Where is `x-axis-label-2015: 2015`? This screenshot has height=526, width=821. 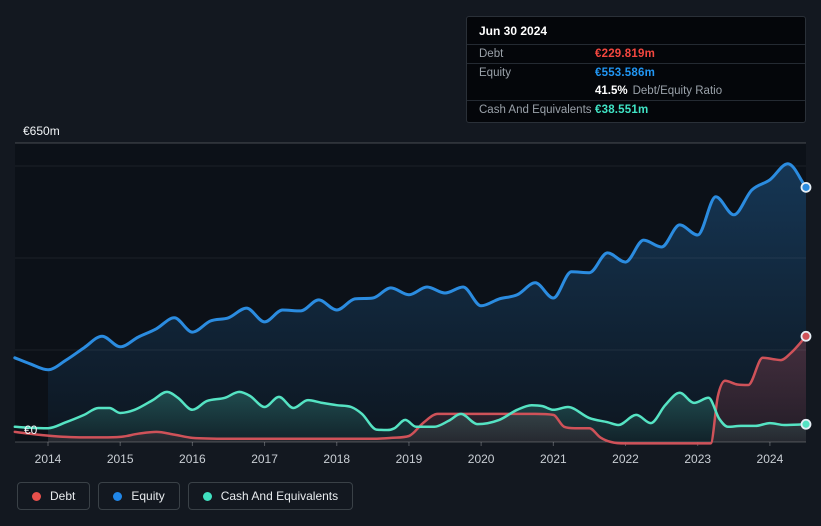 x-axis-label-2015: 2015 is located at coordinates (120, 459).